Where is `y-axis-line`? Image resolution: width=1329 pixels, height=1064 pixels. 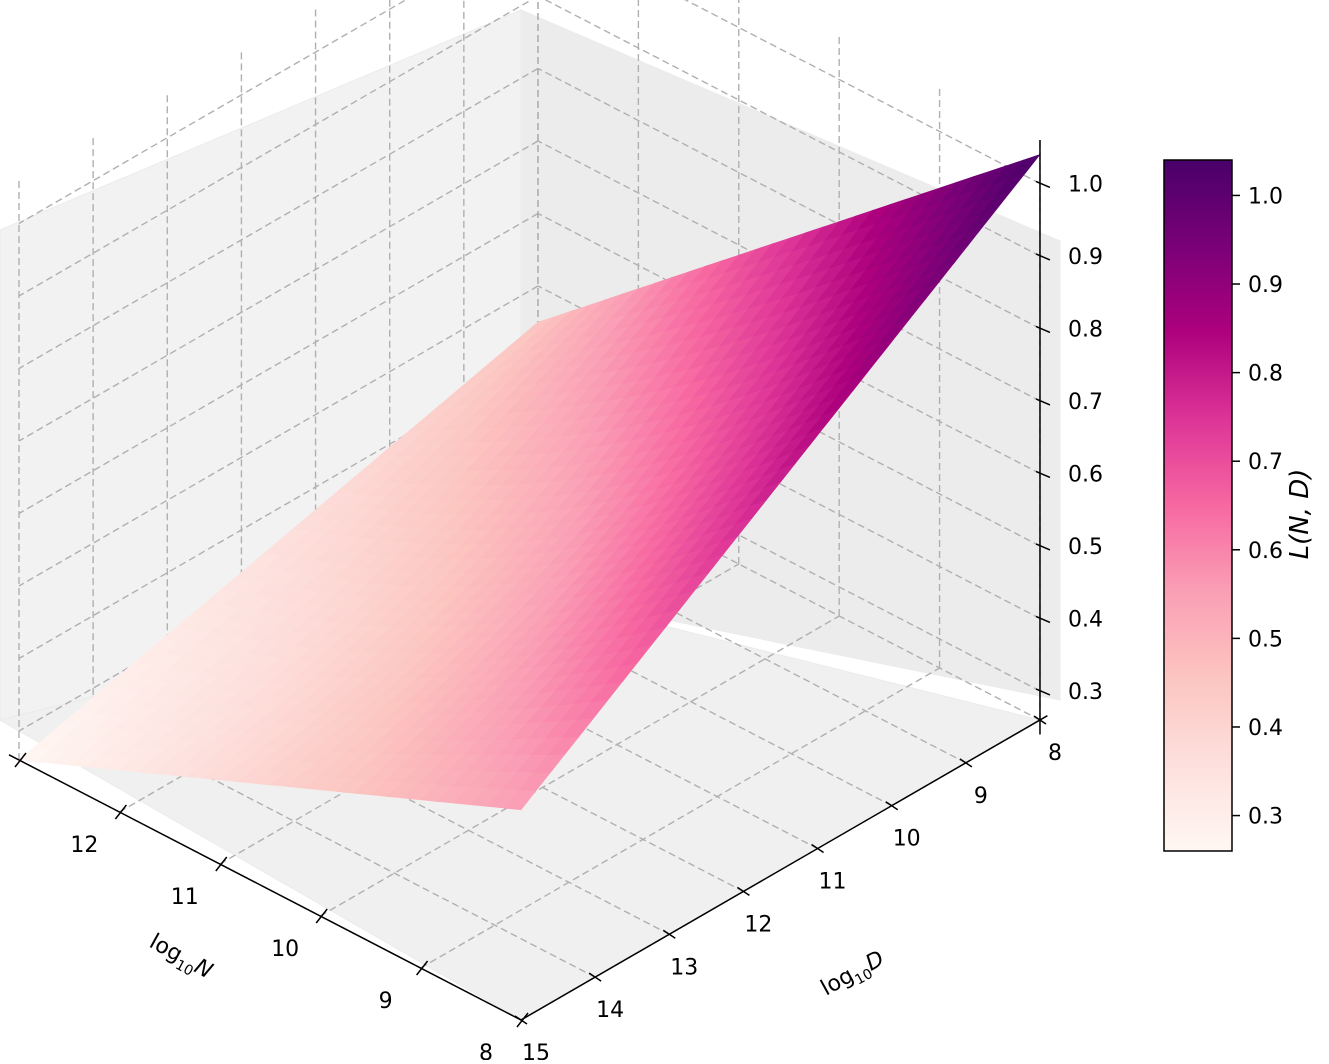
y-axis-line is located at coordinates (784, 868).